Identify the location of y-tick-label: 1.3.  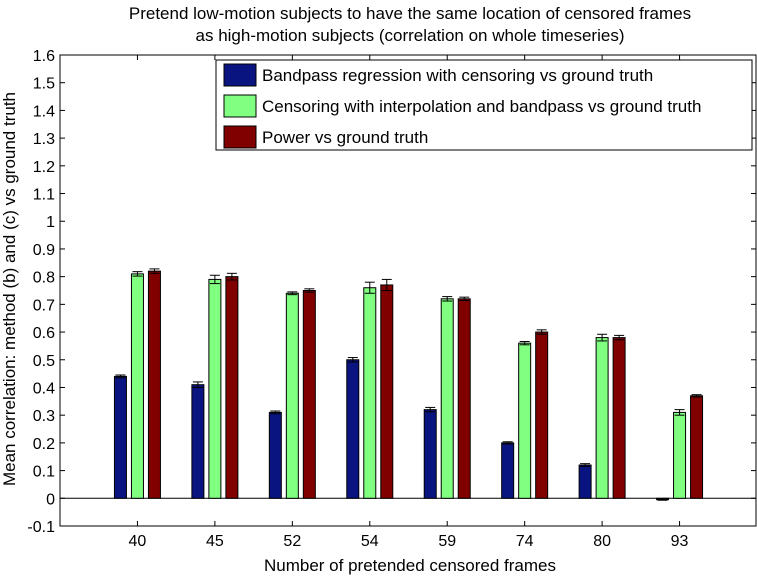
(44, 139).